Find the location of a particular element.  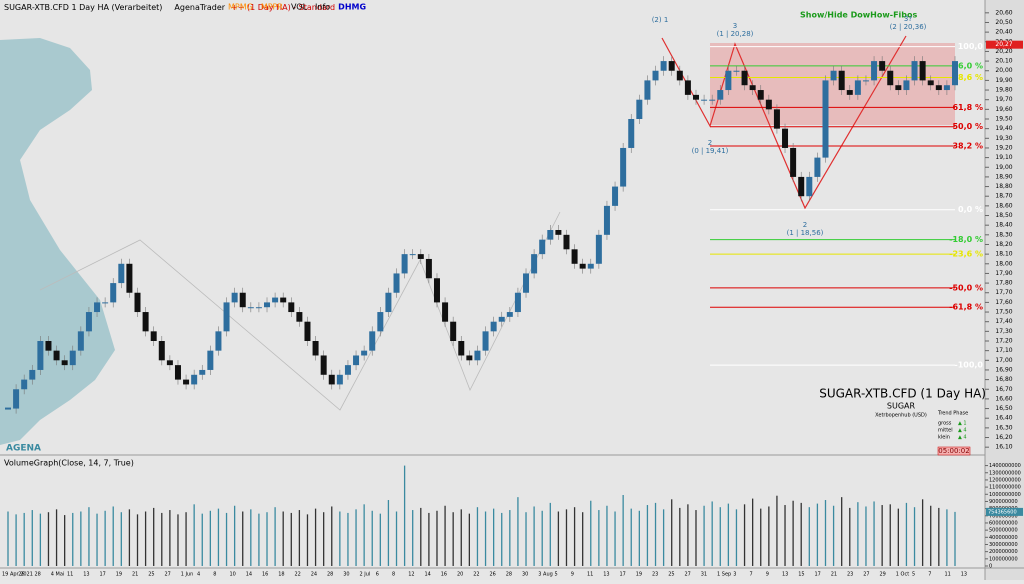

y-tick-label: 16,70 is located at coordinates (1003, 389).